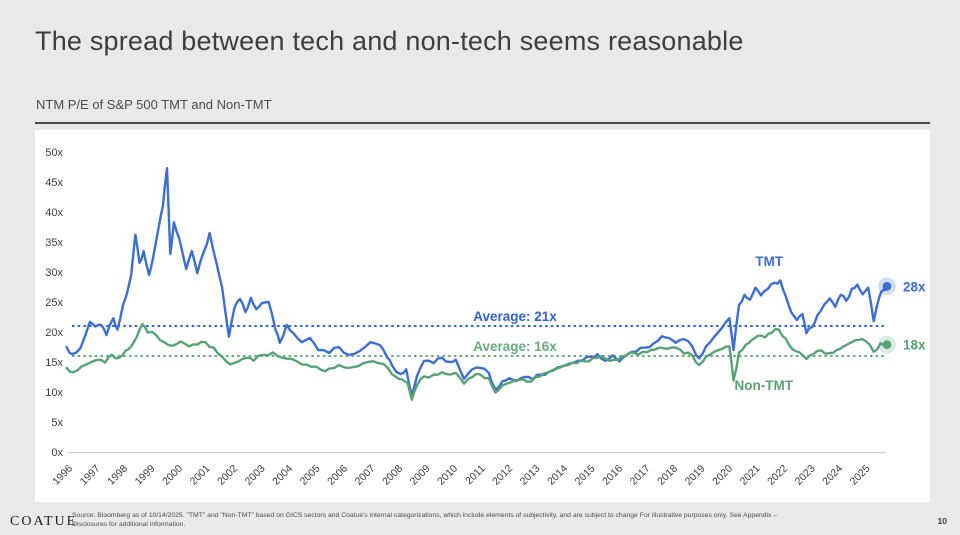 The height and width of the screenshot is (535, 960). What do you see at coordinates (585, 475) in the screenshot?
I see `x-axis-year-label: 2015` at bounding box center [585, 475].